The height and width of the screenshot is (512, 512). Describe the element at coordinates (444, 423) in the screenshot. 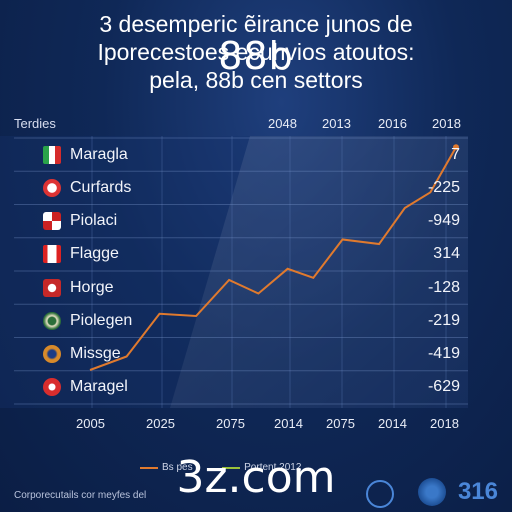

I see `x-tick-label-7: 2018` at that location.